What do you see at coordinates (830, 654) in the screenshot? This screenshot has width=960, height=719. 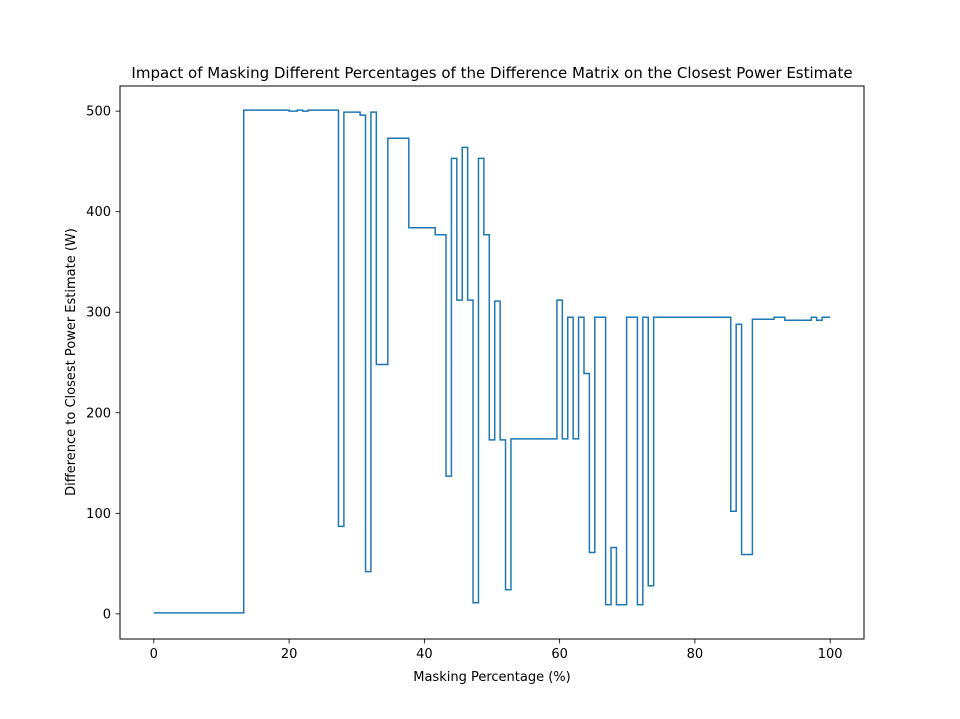 I see `x-tick-label: 100` at bounding box center [830, 654].